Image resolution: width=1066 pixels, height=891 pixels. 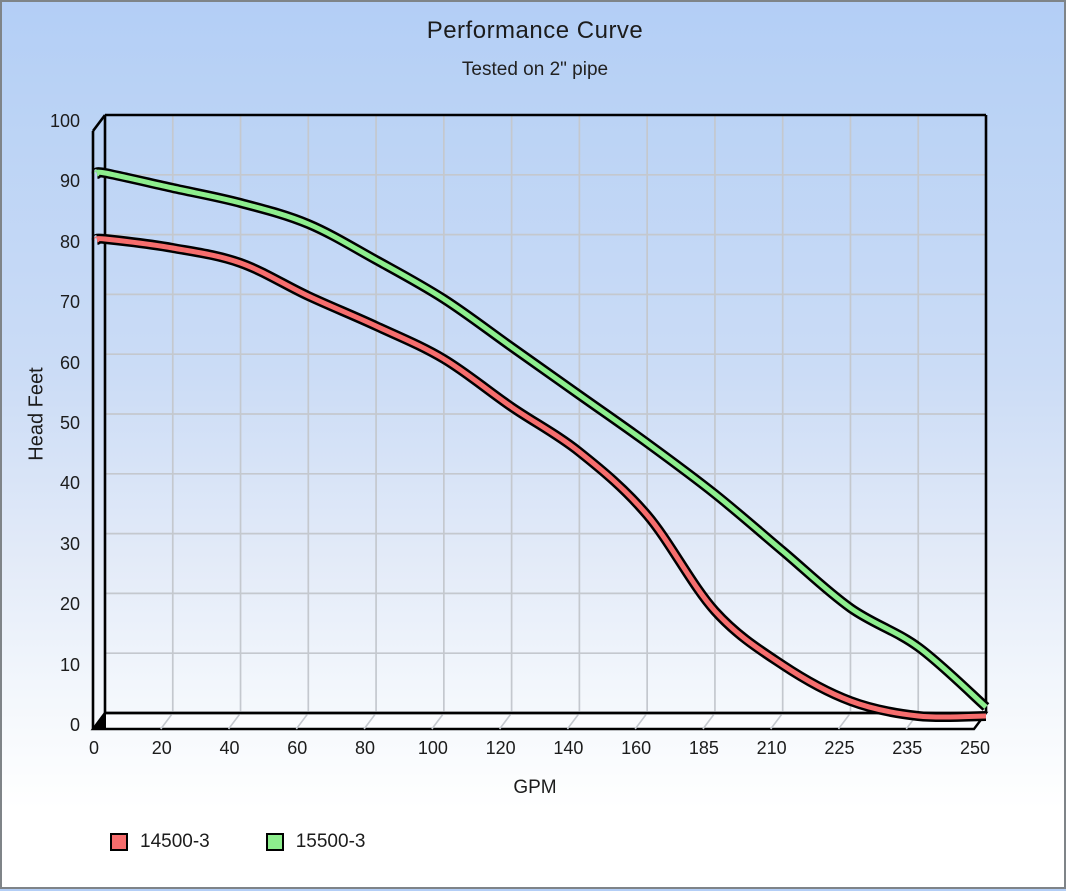 I want to click on x-tick-label: 225, so click(x=839, y=748).